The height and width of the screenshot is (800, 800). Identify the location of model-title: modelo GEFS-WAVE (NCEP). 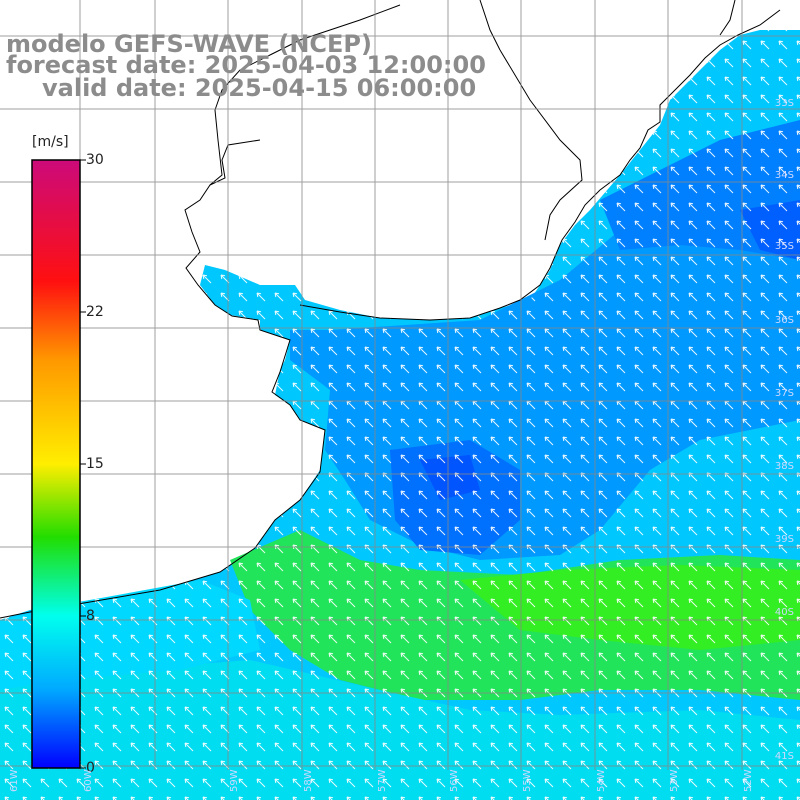
(189, 44).